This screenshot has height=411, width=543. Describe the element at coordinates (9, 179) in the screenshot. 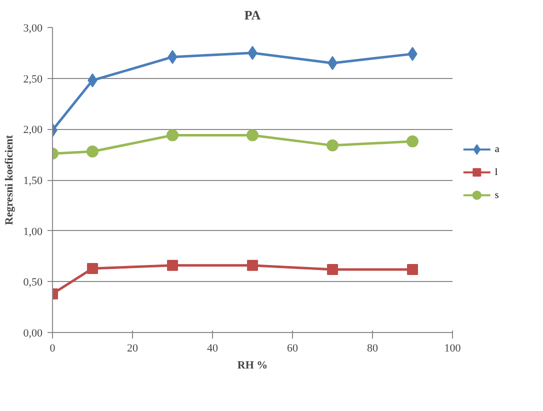

I see `y-axis-title: Regresni koeficient` at that location.